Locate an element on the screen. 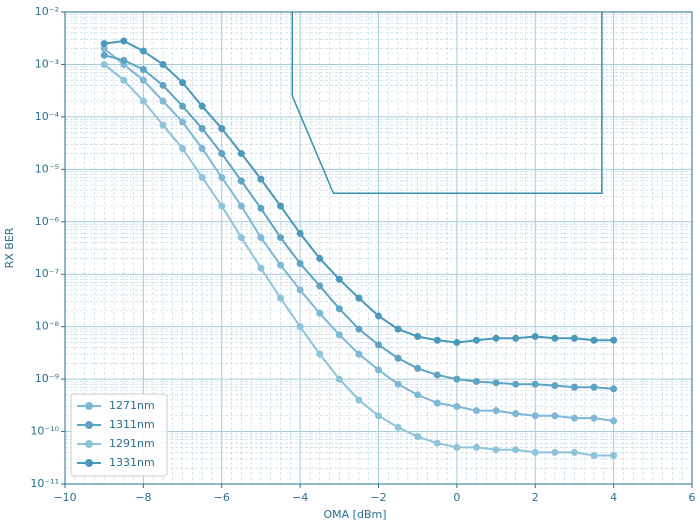 This screenshot has width=700, height=529. y-tick-label: 10⁻¹⁰ is located at coordinates (44, 431).